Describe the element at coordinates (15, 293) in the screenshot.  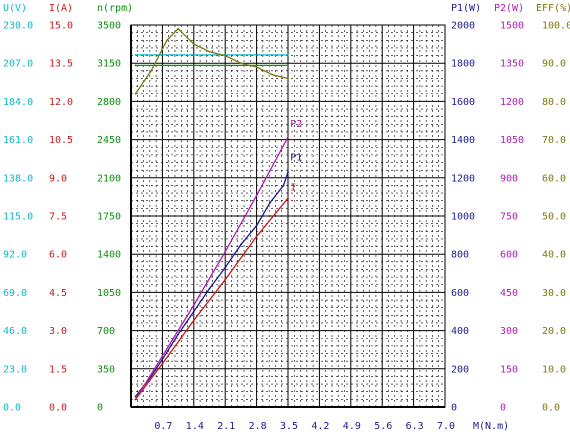
I see `tick-label-U: 69.0` at that location.